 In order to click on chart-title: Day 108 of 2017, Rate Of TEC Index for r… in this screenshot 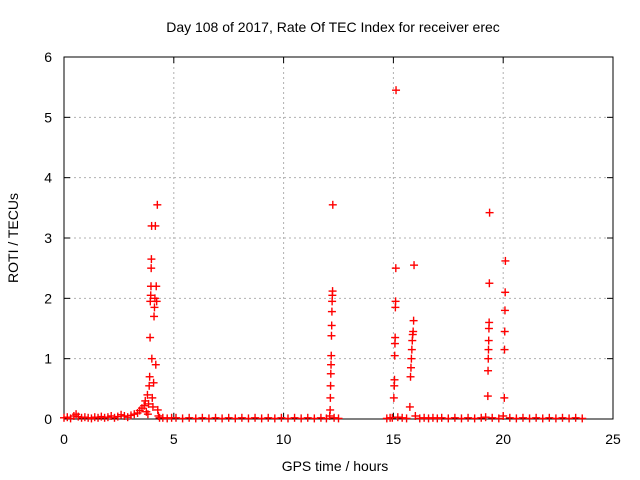, I will do `click(333, 27)`.